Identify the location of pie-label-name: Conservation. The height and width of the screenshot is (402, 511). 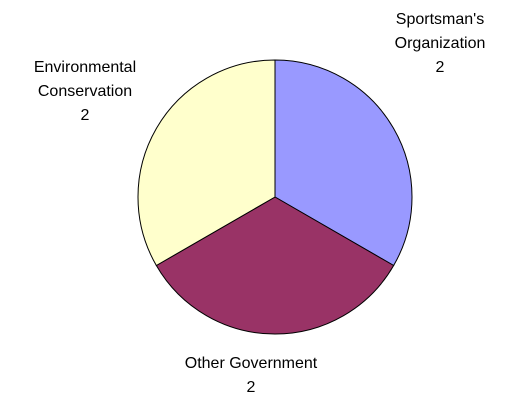
(85, 91).